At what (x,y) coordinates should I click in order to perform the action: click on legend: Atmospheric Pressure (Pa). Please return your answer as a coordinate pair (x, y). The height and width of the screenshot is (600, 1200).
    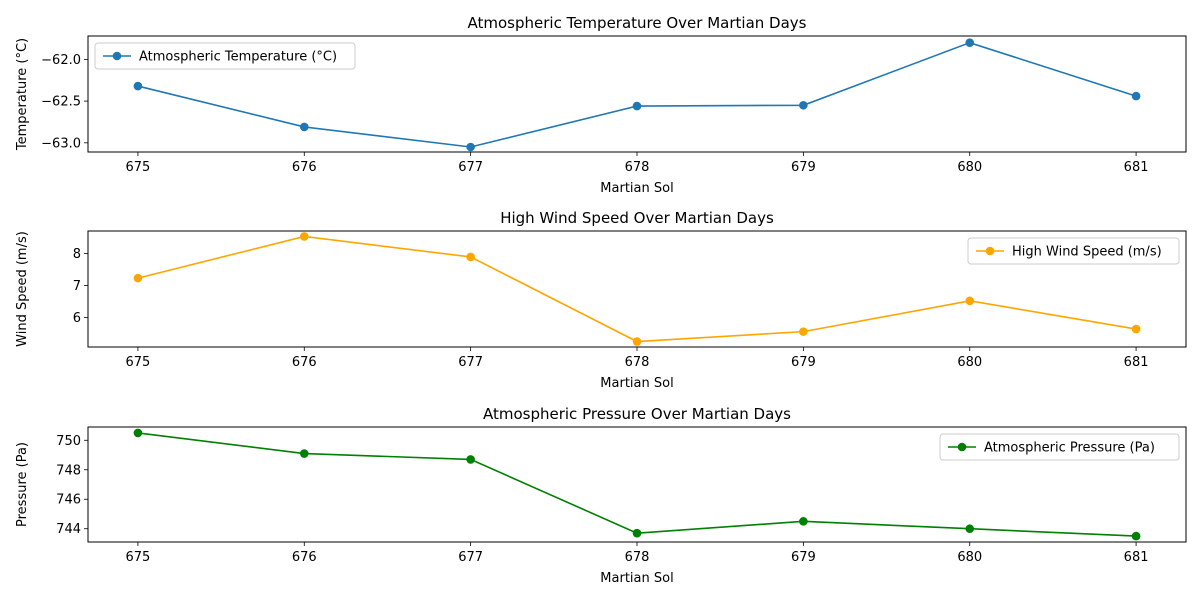
    Looking at the image, I should click on (1059, 447).